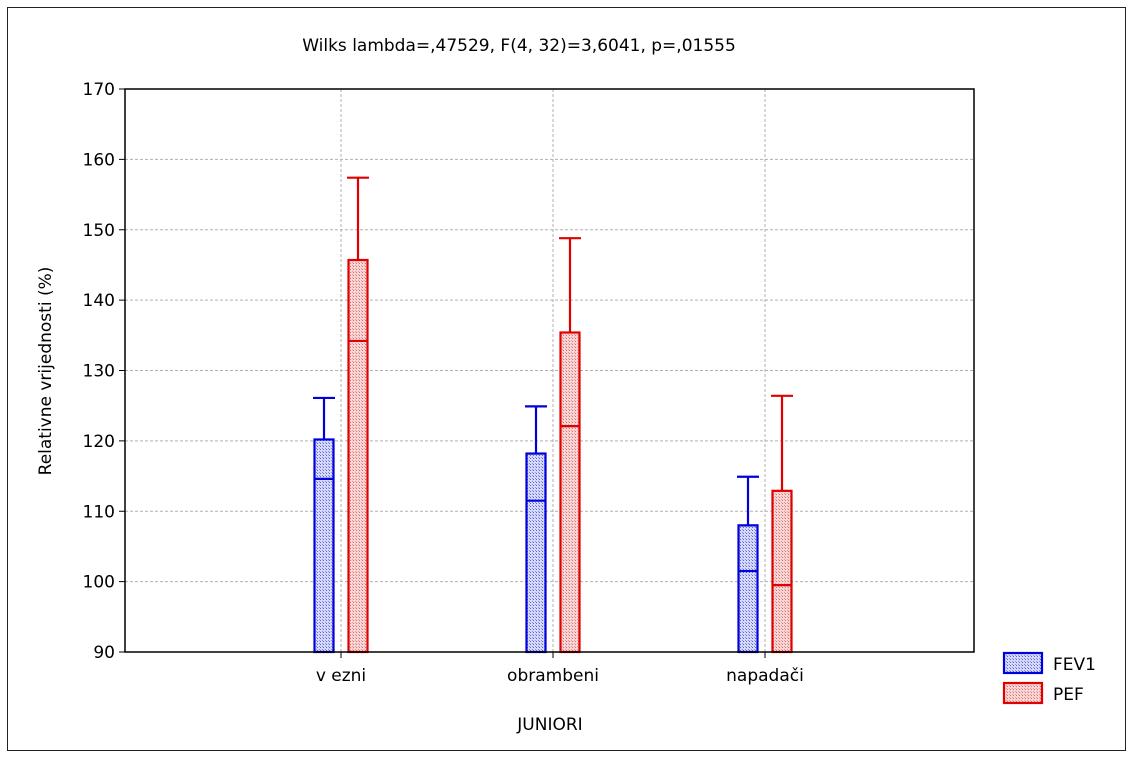 The width and height of the screenshot is (1133, 758). Describe the element at coordinates (99, 160) in the screenshot. I see `y-tick-label: 160` at that location.